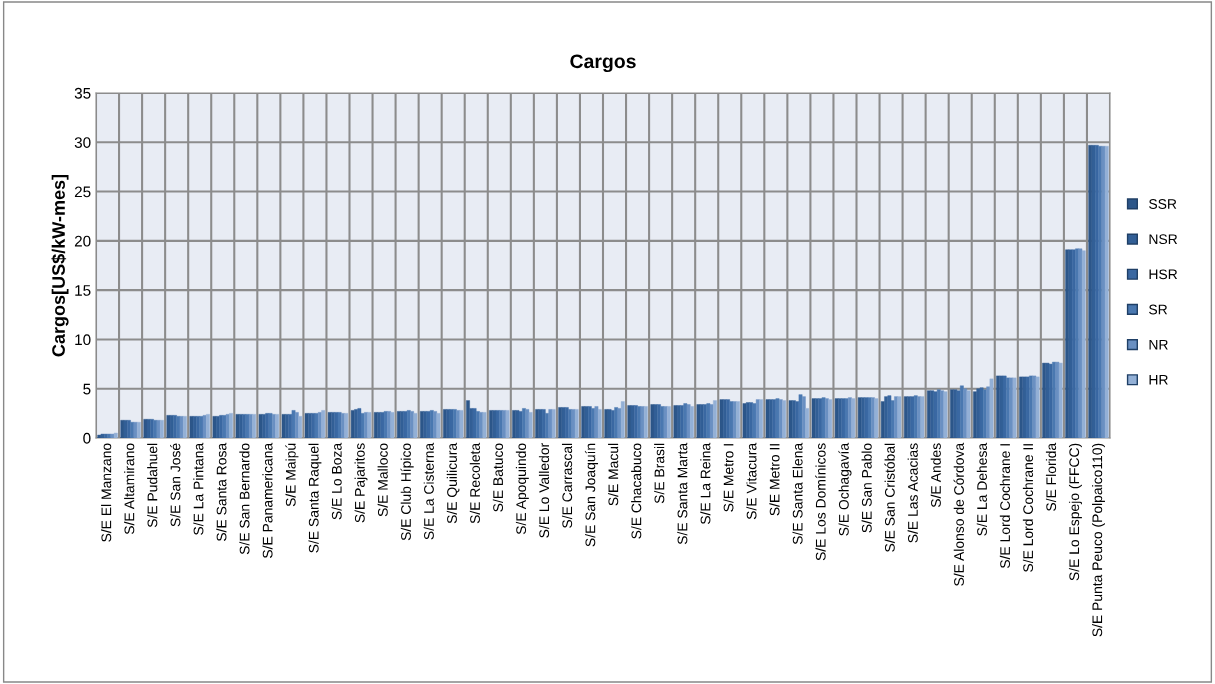  Describe the element at coordinates (912, 493) in the screenshot. I see `x-tick-label: S/E Las Acacias` at that location.